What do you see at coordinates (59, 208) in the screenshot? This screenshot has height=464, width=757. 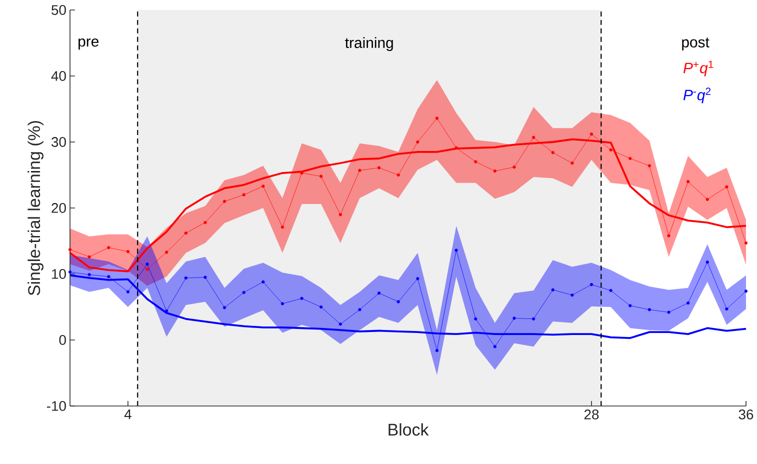 I see `y-tick-label: 20` at bounding box center [59, 208].